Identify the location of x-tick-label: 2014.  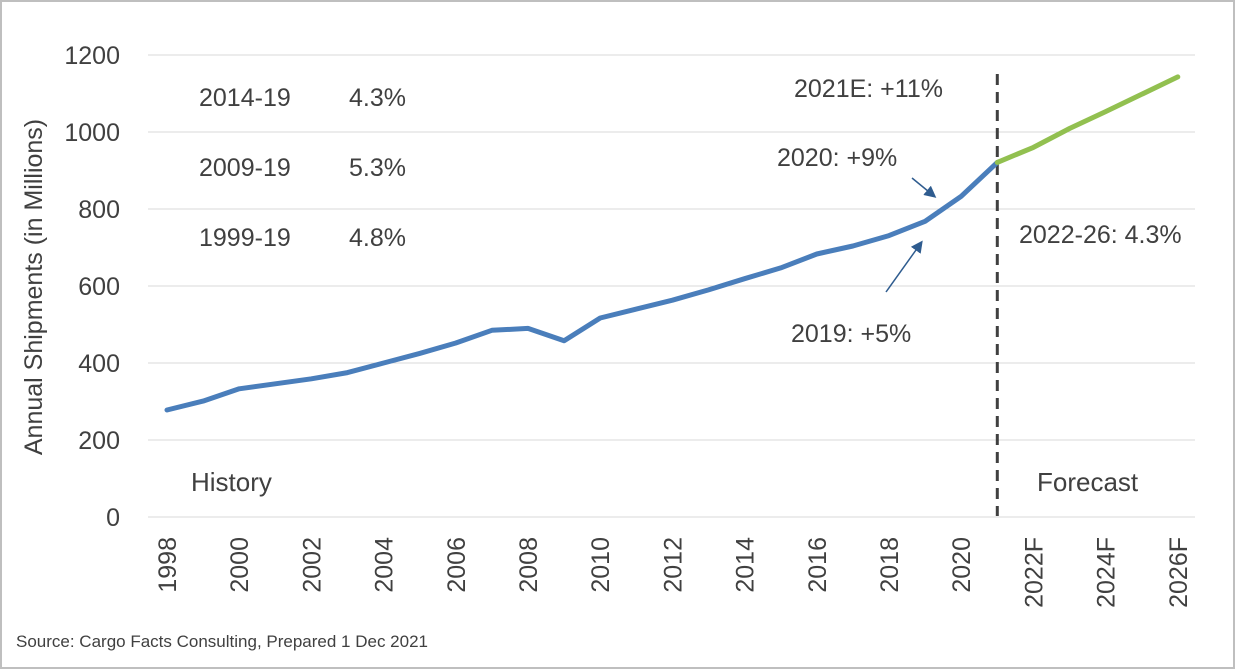
(746, 565).